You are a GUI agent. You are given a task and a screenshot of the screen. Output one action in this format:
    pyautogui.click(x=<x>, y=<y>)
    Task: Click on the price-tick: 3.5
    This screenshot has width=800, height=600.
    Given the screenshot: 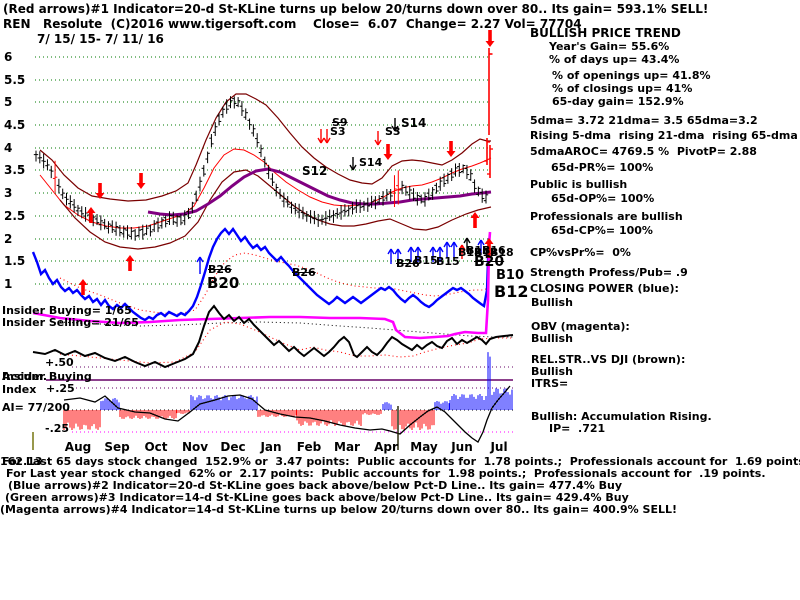 What is the action you would take?
    pyautogui.click(x=15, y=170)
    